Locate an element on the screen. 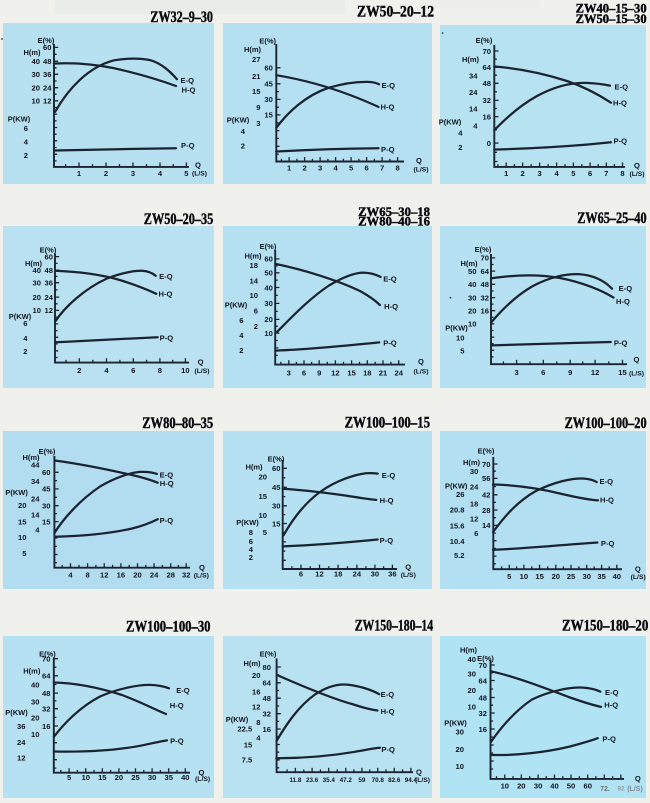 The image size is (650, 803). svg-text: P-Q is located at coordinates (608, 543).